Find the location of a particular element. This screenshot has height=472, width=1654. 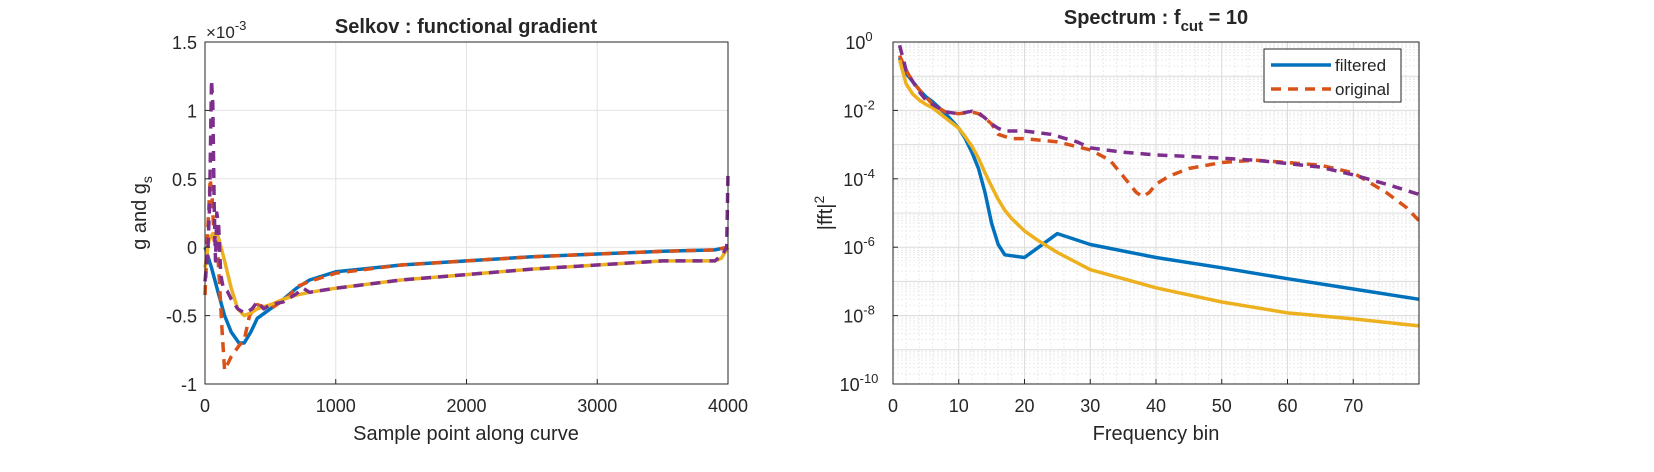

gradient-exponent-power: -3 is located at coordinates (241, 25).